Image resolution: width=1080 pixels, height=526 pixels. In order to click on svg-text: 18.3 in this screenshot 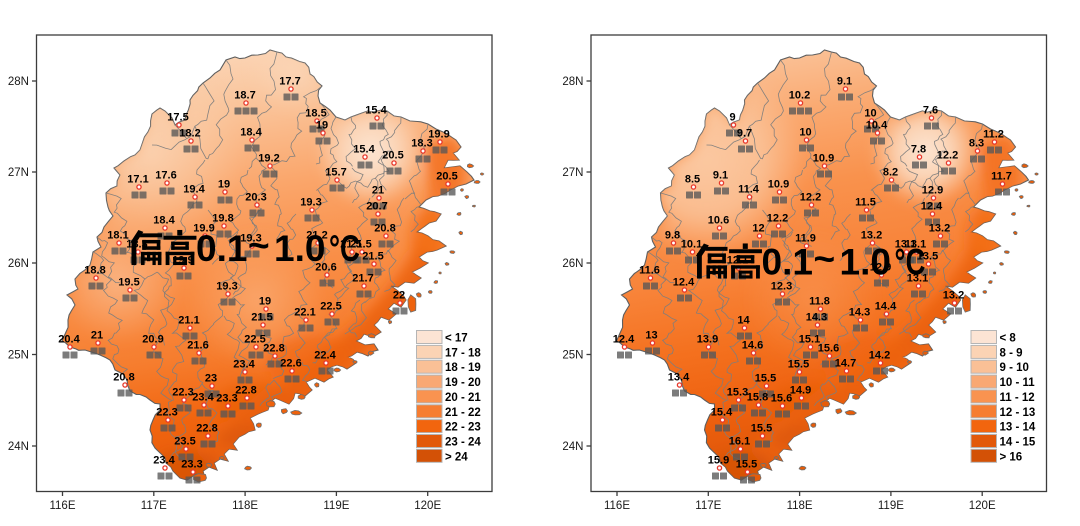, I will do `click(421, 144)`.